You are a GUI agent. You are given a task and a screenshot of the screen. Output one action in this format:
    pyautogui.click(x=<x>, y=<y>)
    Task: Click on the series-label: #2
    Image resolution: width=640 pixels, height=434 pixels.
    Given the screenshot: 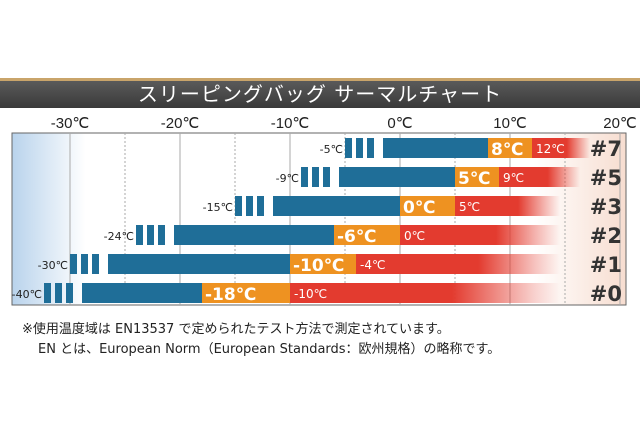 What is the action you would take?
    pyautogui.click(x=606, y=236)
    